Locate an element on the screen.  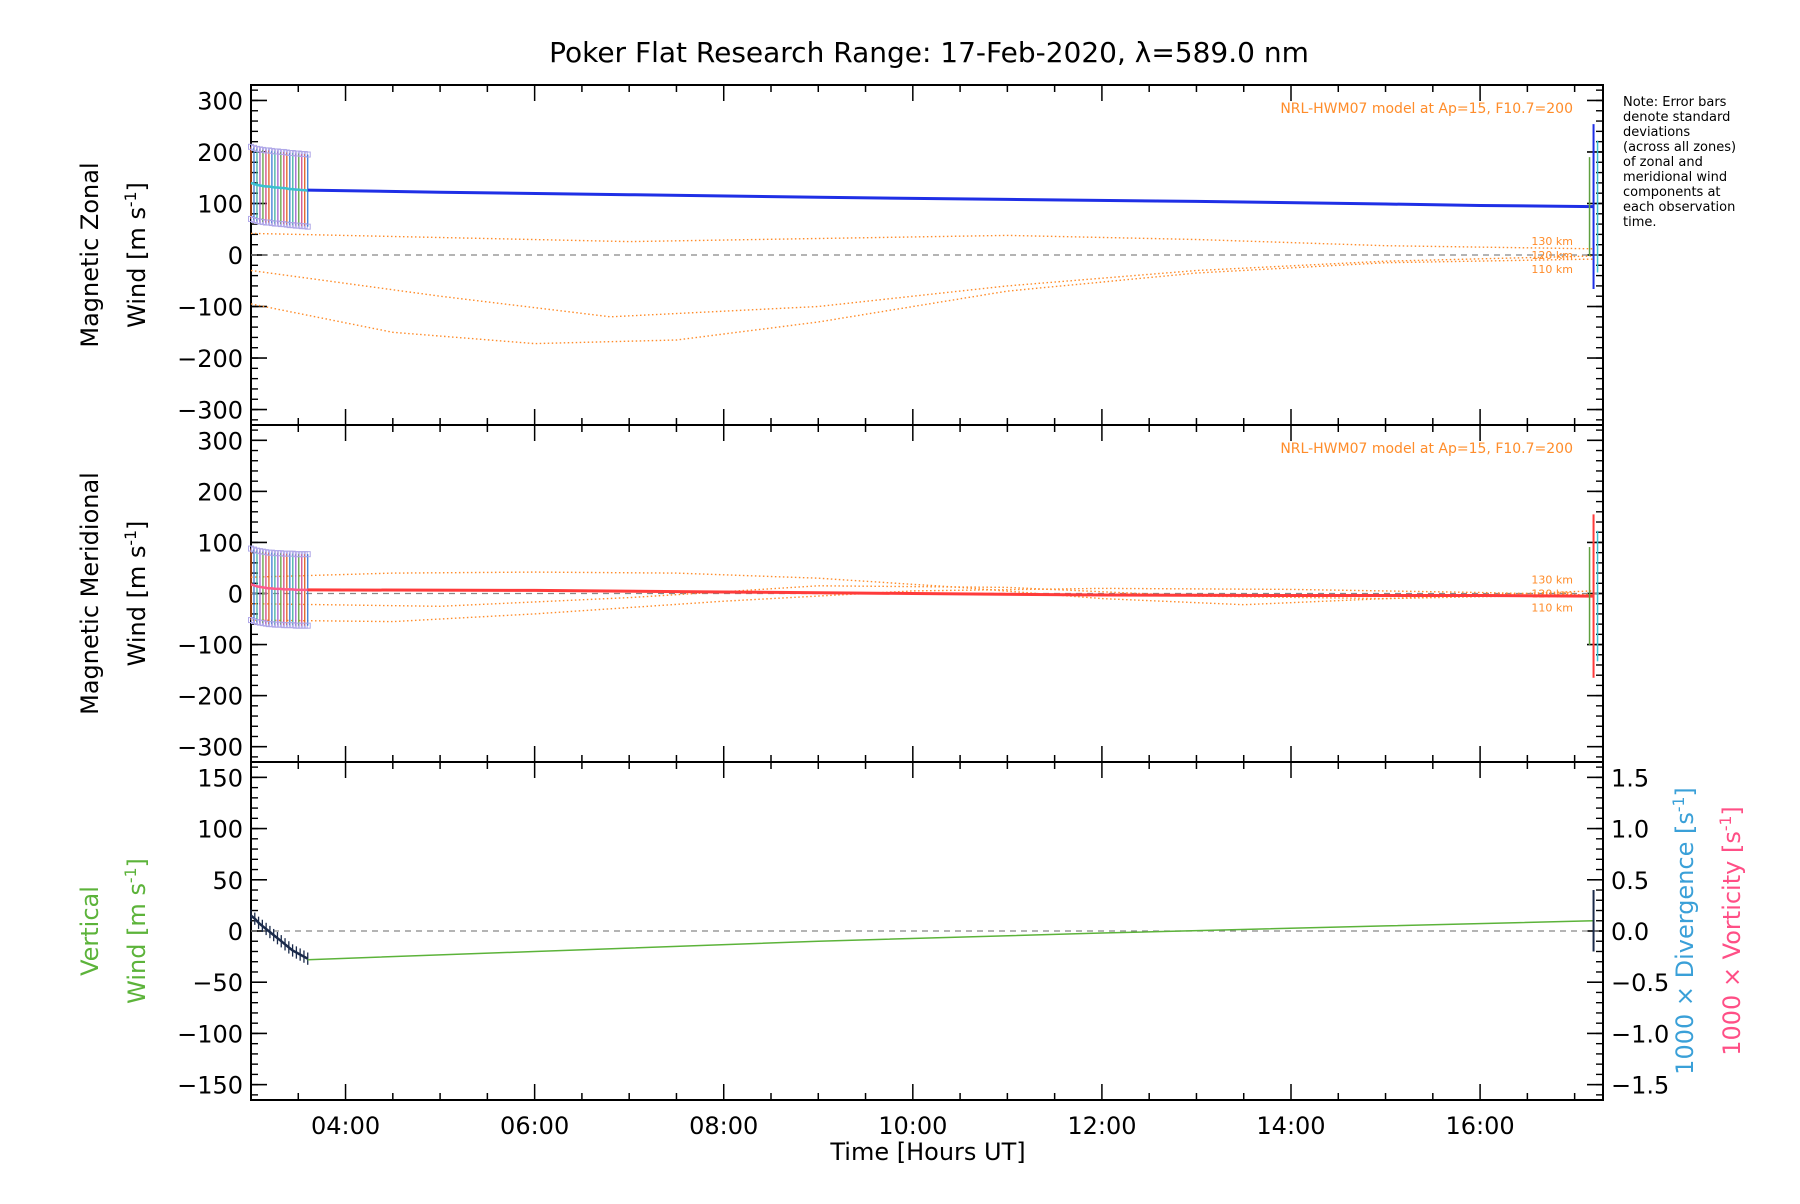
y-axis-label: Magnetic Zonal is located at coordinates (90, 254).